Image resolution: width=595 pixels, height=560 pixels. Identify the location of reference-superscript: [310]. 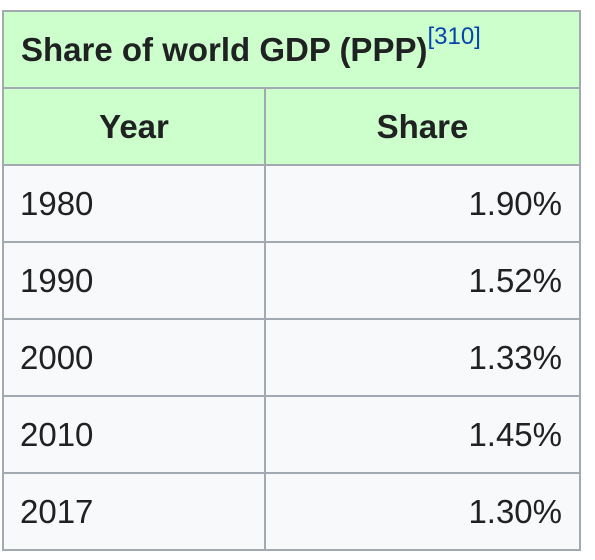
(453, 36).